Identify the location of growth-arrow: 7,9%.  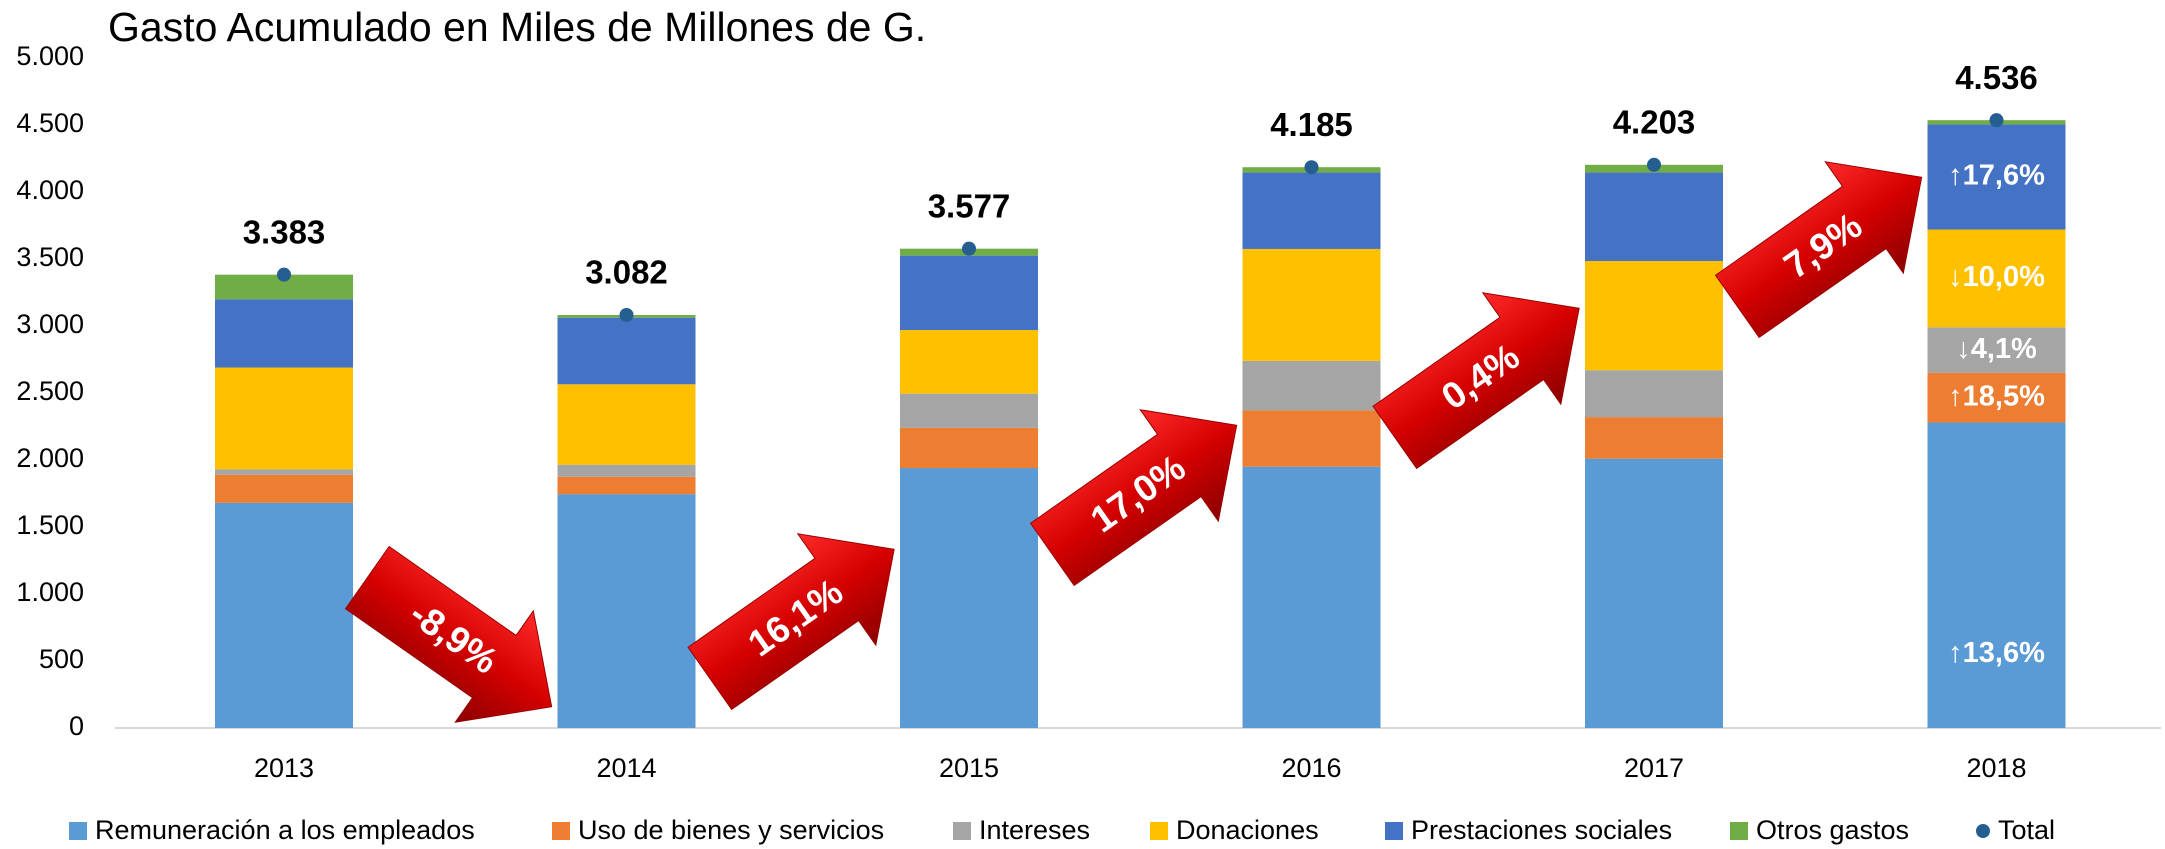
(1818, 250).